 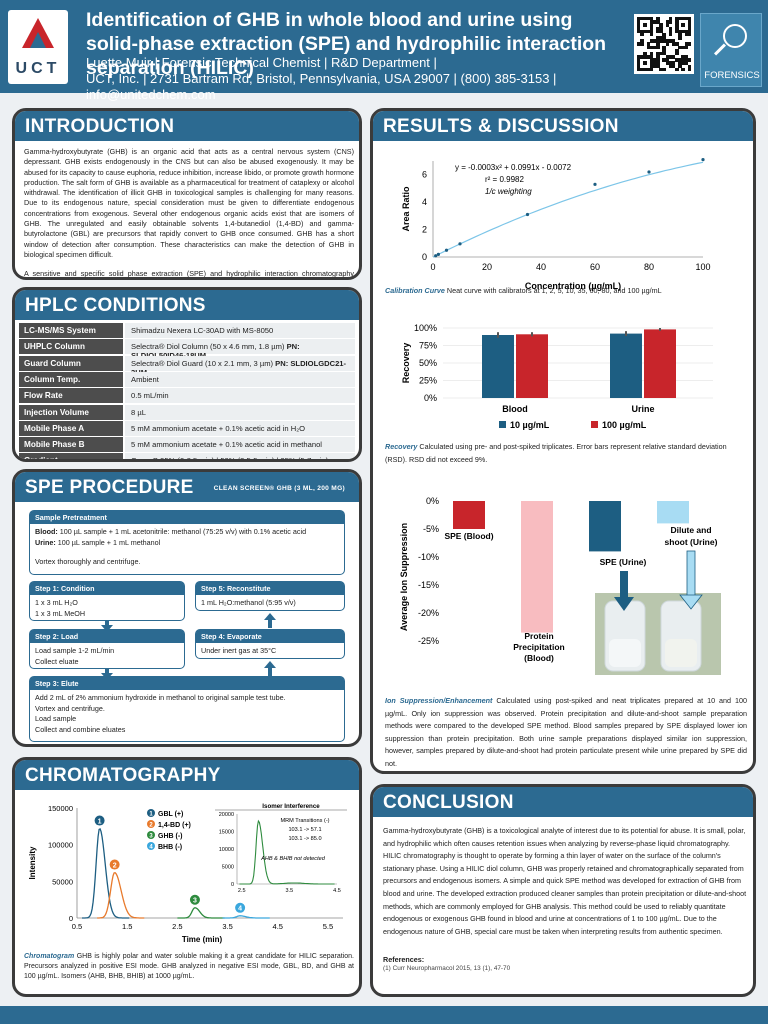 What do you see at coordinates (573, 286) in the screenshot?
I see `x-axis-label: Concentration (µg/mL)` at bounding box center [573, 286].